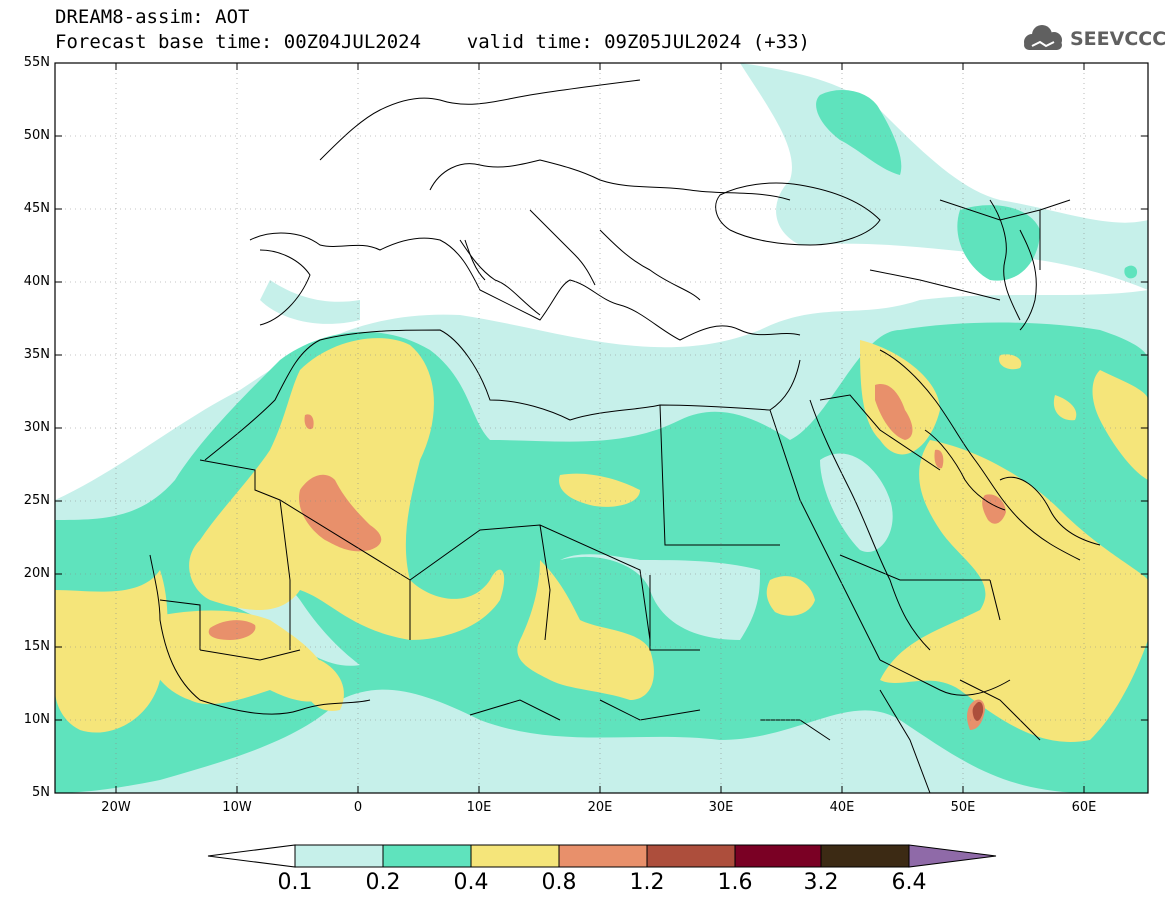 The width and height of the screenshot is (1165, 905). Describe the element at coordinates (152, 17) in the screenshot. I see `map-title: DREAM8-assim: AOT` at that location.